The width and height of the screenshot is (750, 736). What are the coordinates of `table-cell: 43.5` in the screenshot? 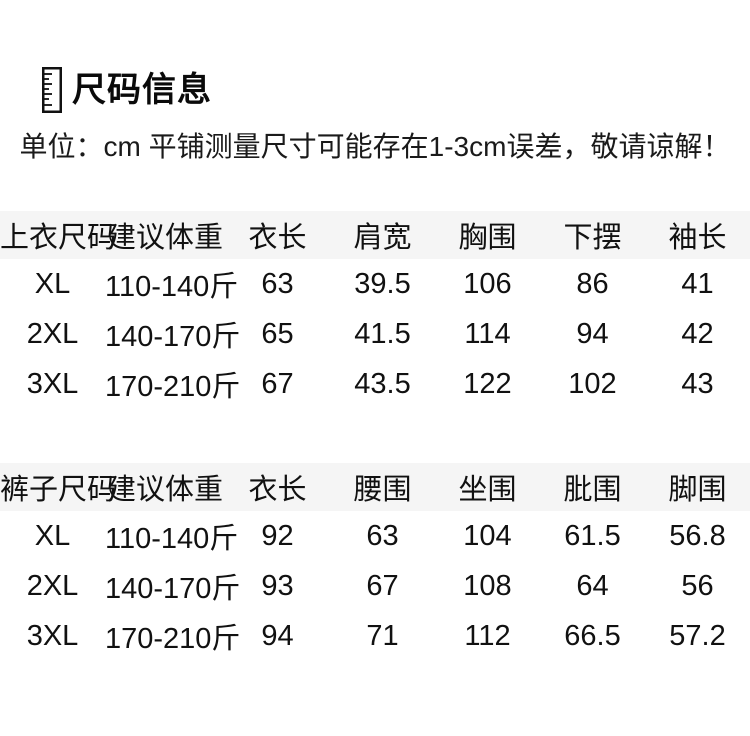 It's located at (382, 383).